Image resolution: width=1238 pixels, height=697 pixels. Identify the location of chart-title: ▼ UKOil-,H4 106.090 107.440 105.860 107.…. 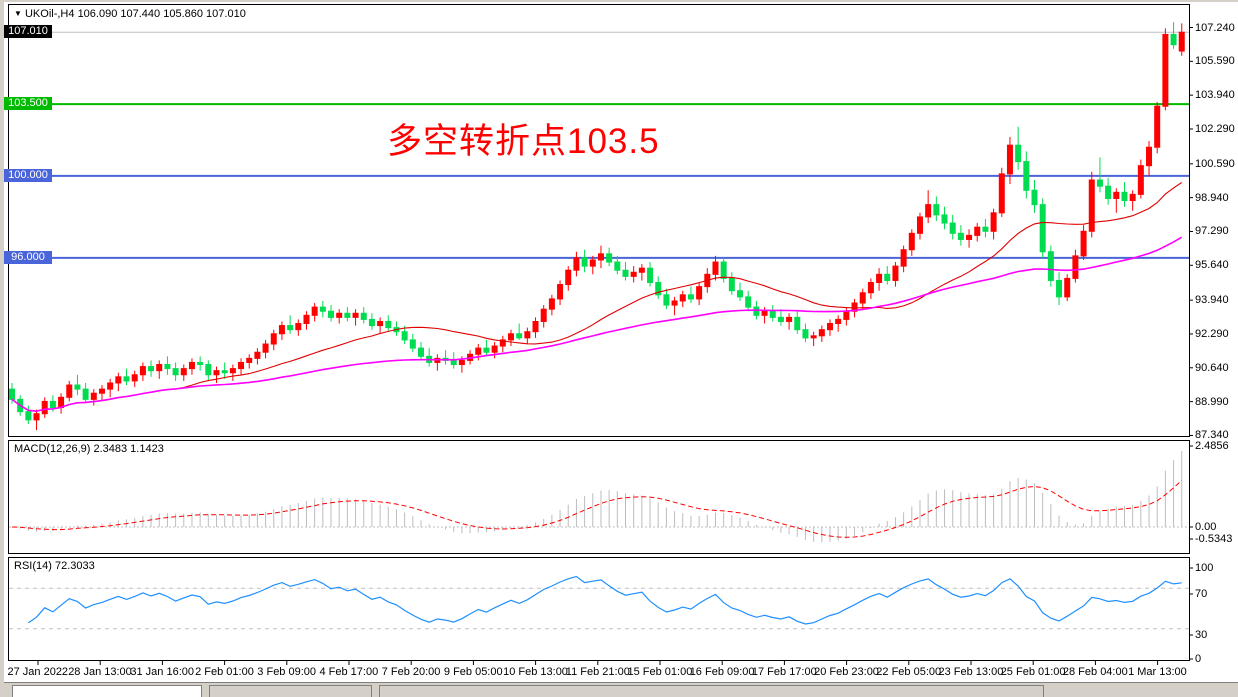
(130, 14).